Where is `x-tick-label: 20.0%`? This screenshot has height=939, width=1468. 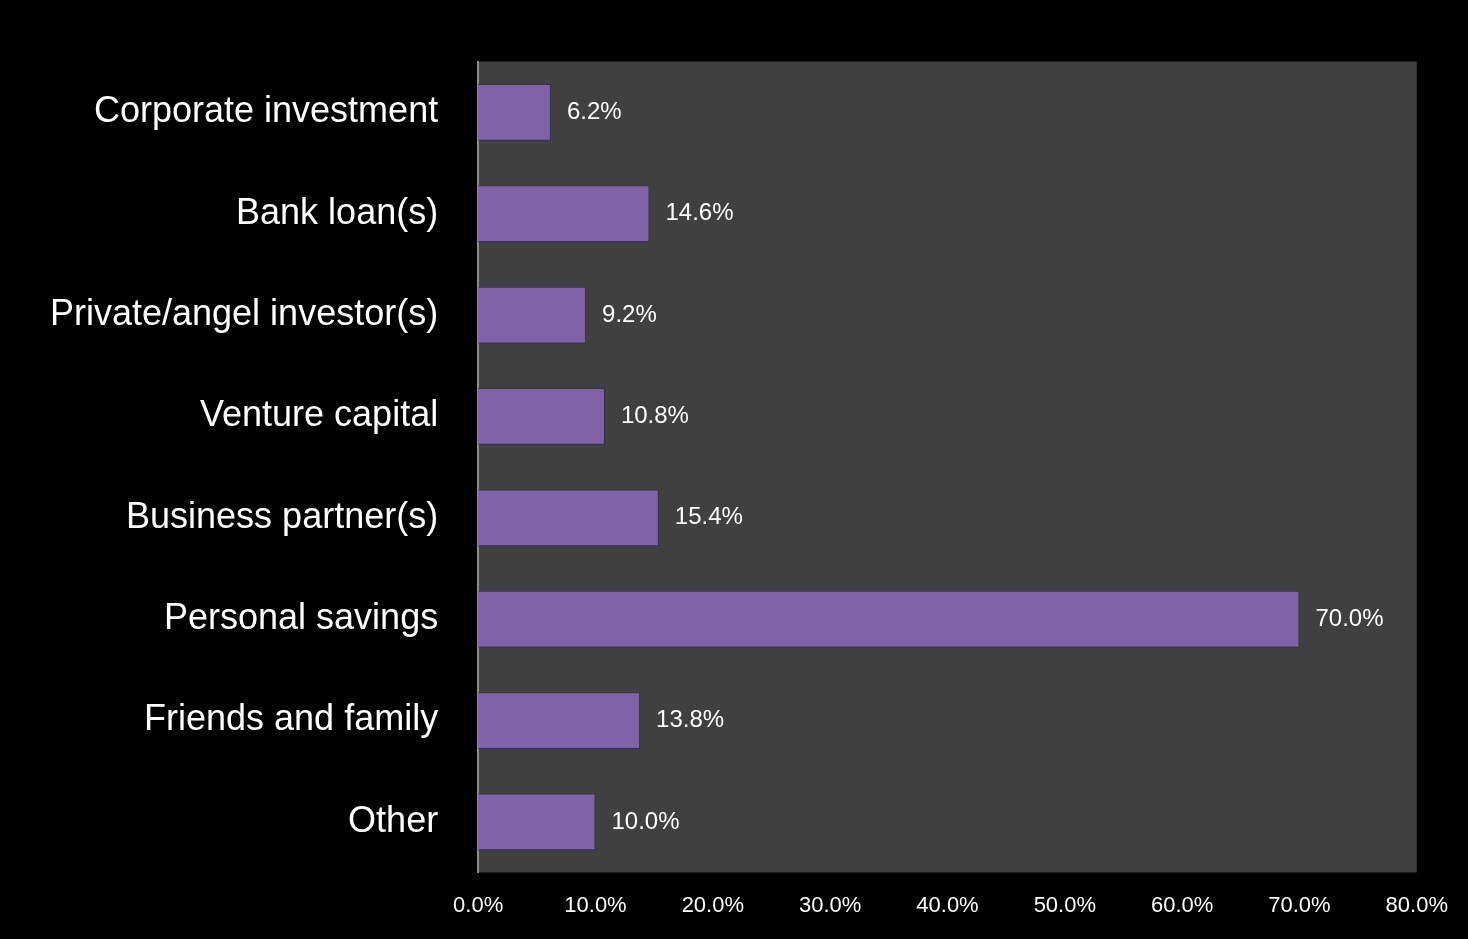 x-tick-label: 20.0% is located at coordinates (713, 904).